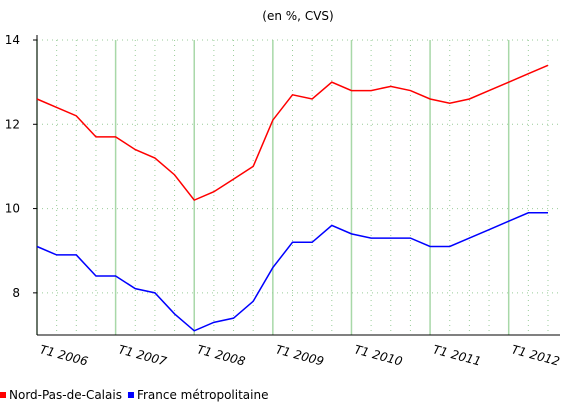 The width and height of the screenshot is (568, 407). I want to click on y-tick-label: 10, so click(12, 209).